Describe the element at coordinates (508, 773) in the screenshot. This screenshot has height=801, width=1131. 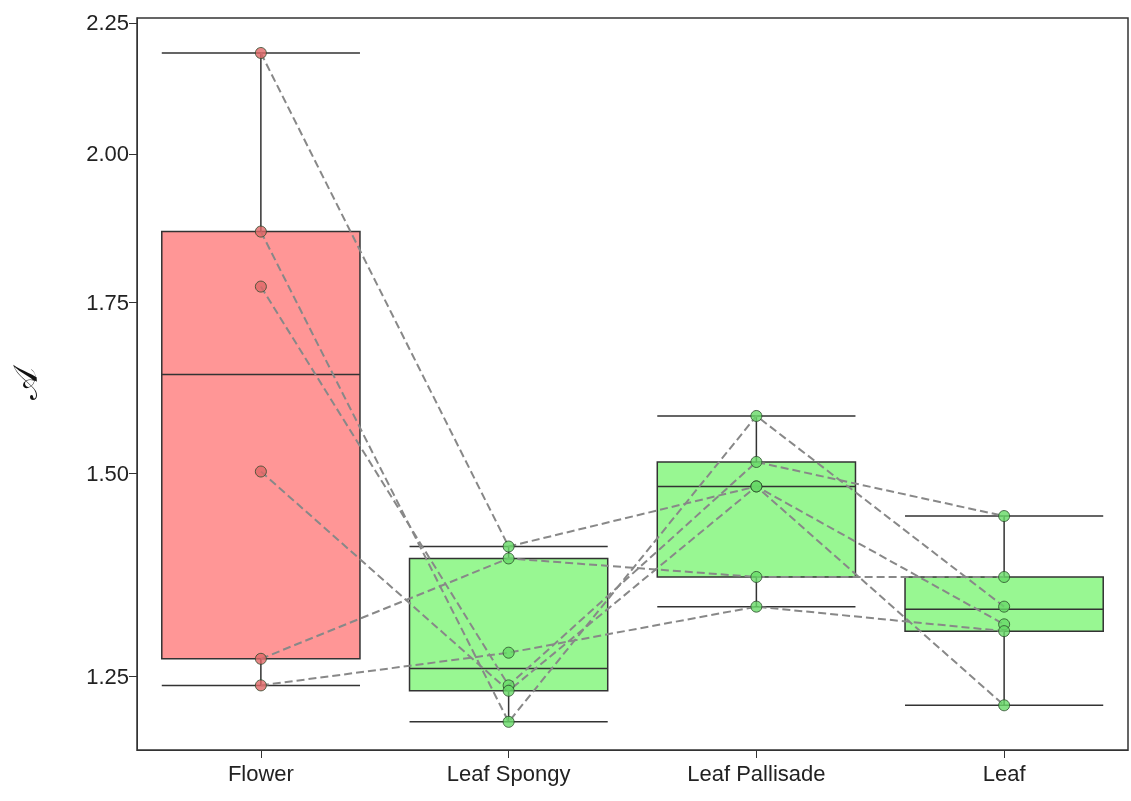
I see `x-tick-label: Leaf Spongy` at that location.